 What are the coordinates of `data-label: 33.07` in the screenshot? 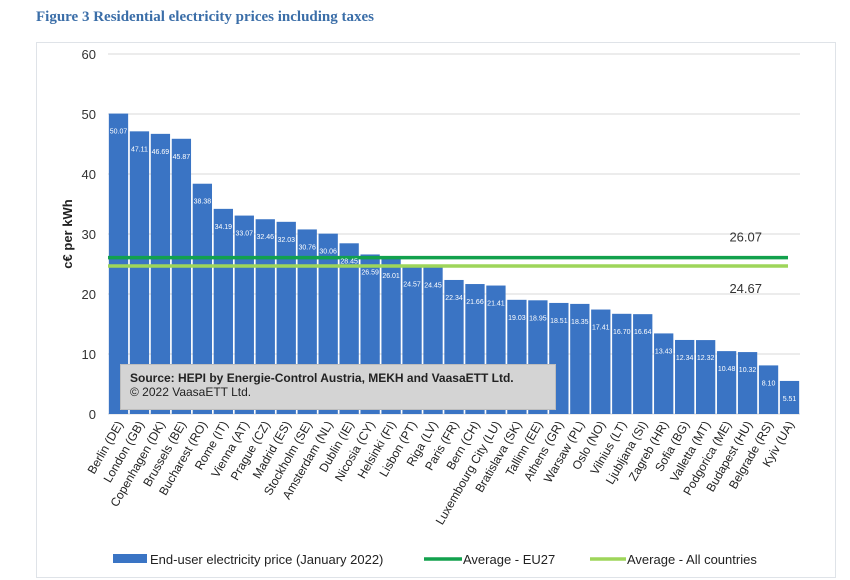 It's located at (245, 234).